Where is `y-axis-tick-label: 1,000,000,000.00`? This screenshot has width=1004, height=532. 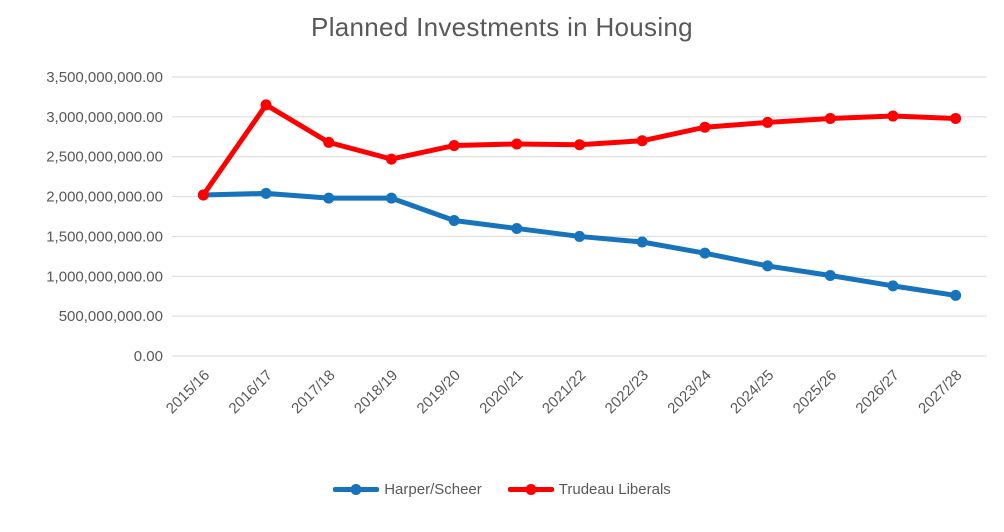 y-axis-tick-label: 1,000,000,000.00 is located at coordinates (104, 276).